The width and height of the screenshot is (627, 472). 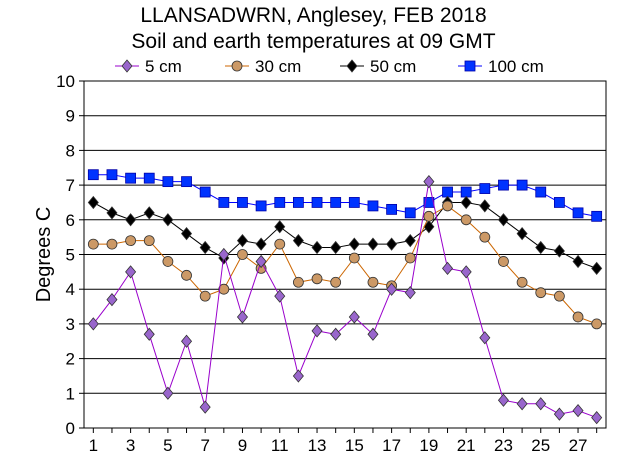 I want to click on legend-label: 100 cm, so click(x=516, y=66).